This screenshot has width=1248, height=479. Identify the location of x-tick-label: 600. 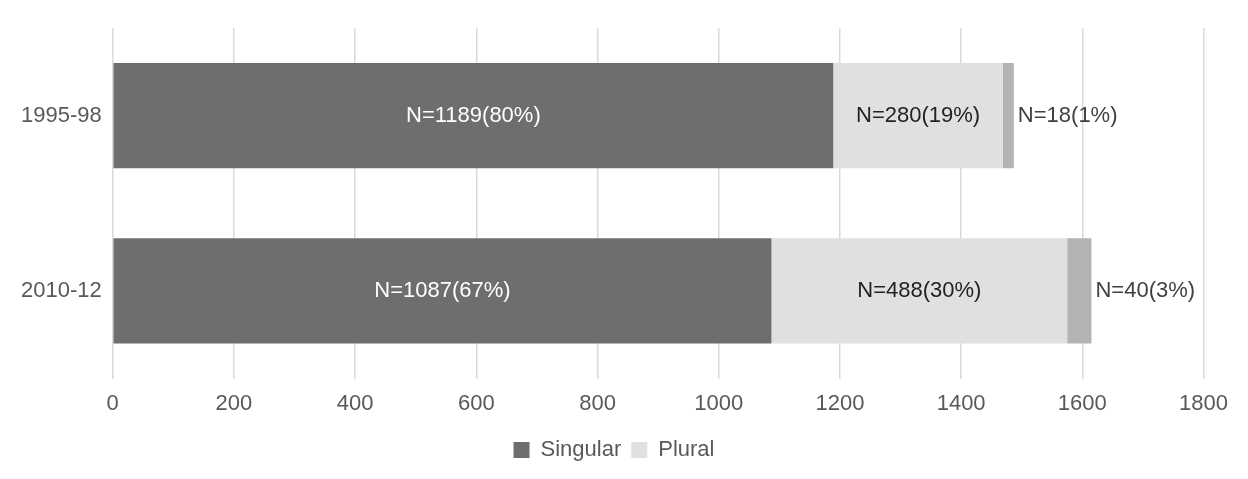
(476, 402).